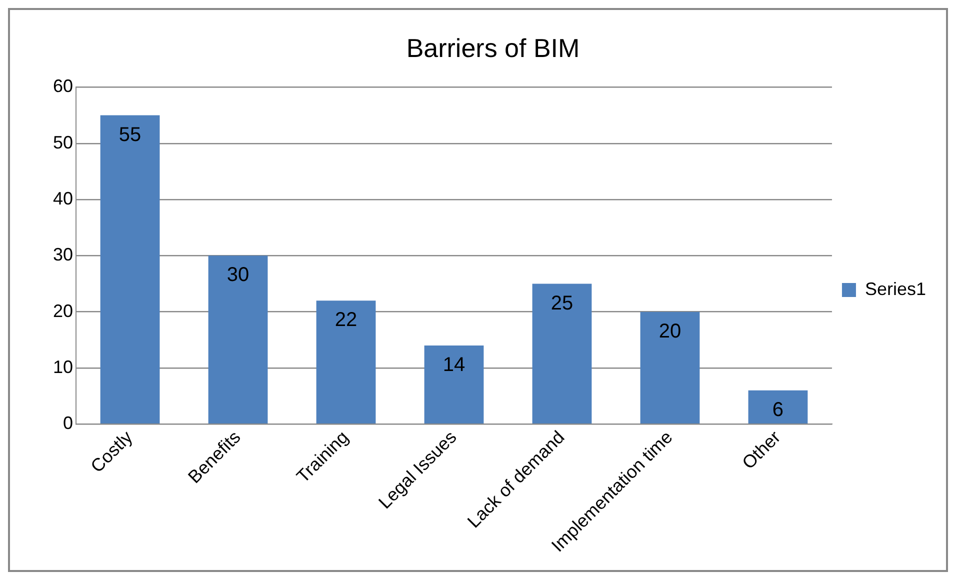 Image resolution: width=956 pixels, height=580 pixels. Describe the element at coordinates (493, 47) in the screenshot. I see `chart-title: Barriers of BIM` at that location.